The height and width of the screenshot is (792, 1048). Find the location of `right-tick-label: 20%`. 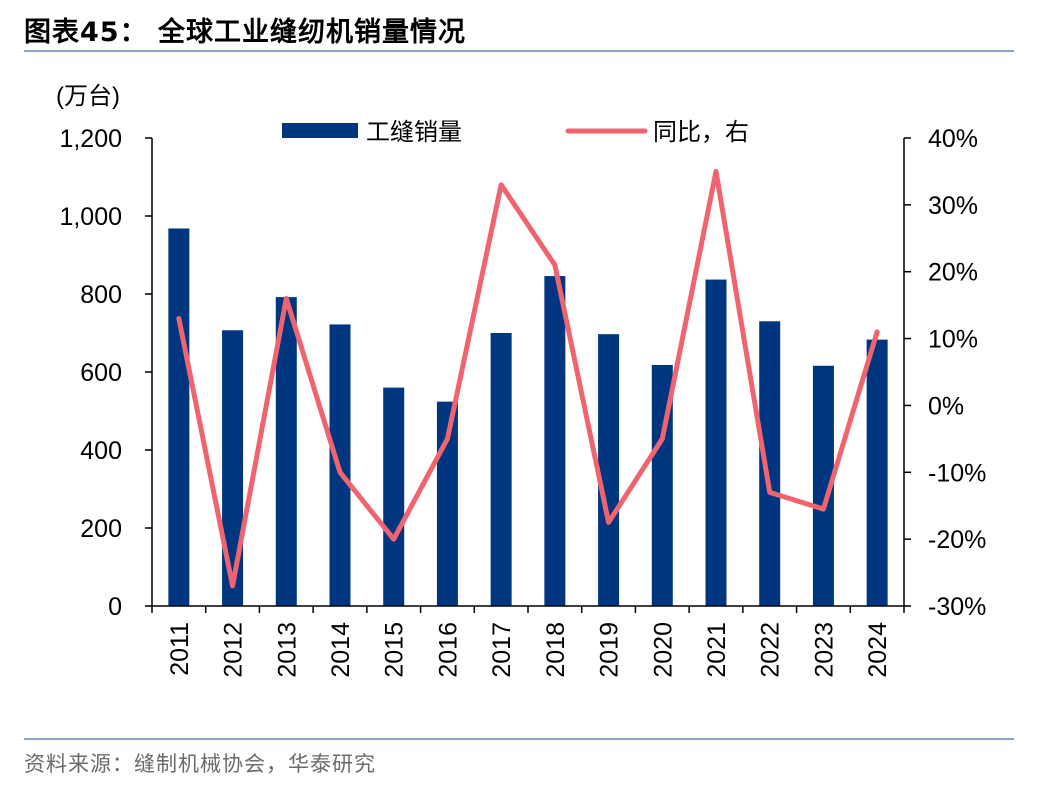

right-tick-label: 20% is located at coordinates (953, 273).